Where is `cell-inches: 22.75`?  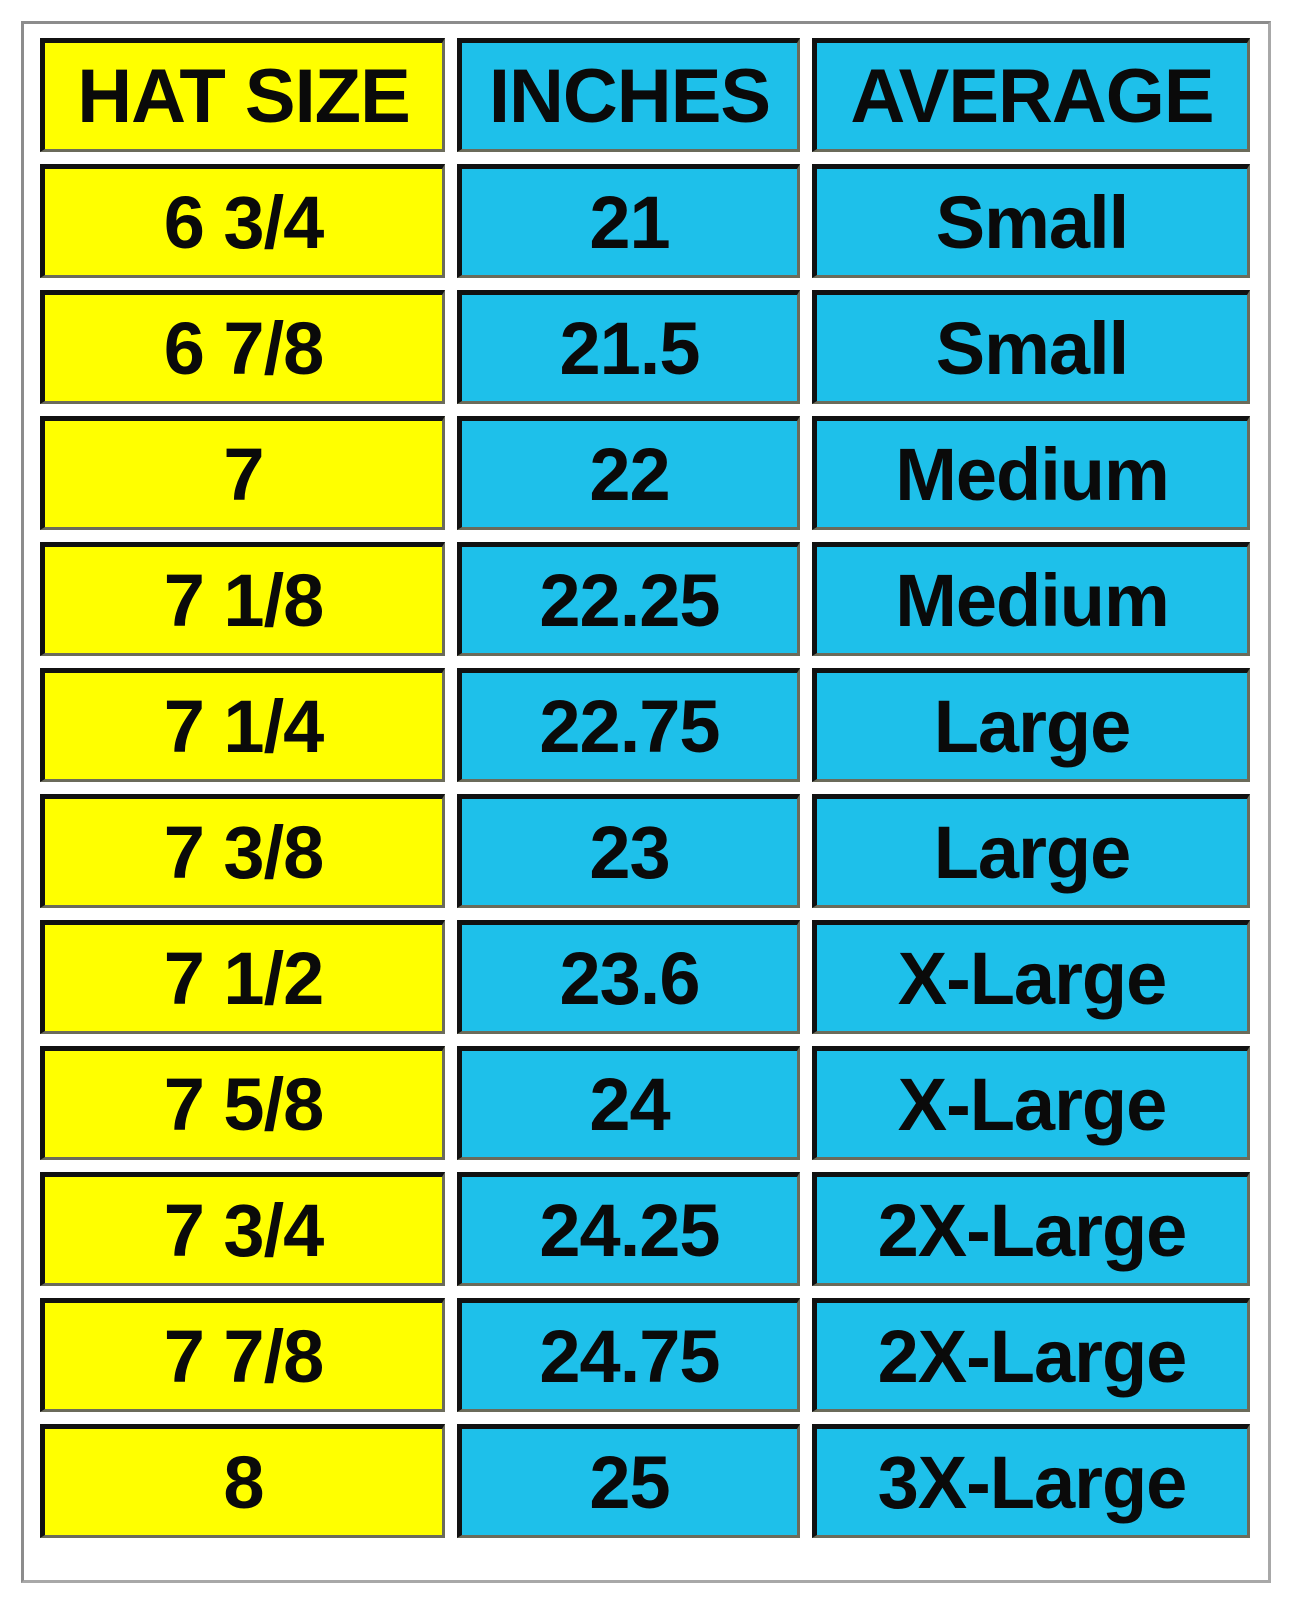 cell-inches: 22.75 is located at coordinates (628, 725).